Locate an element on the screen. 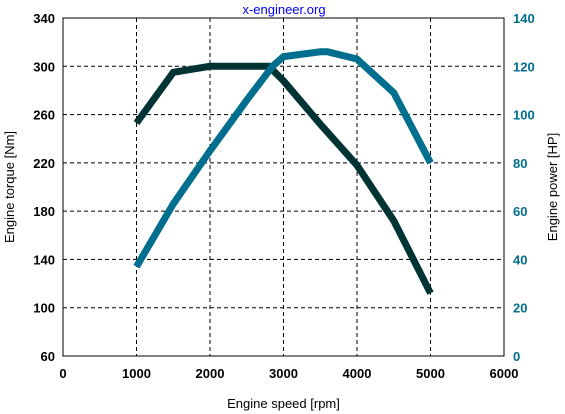  x-tick-label: 2000 is located at coordinates (210, 373).